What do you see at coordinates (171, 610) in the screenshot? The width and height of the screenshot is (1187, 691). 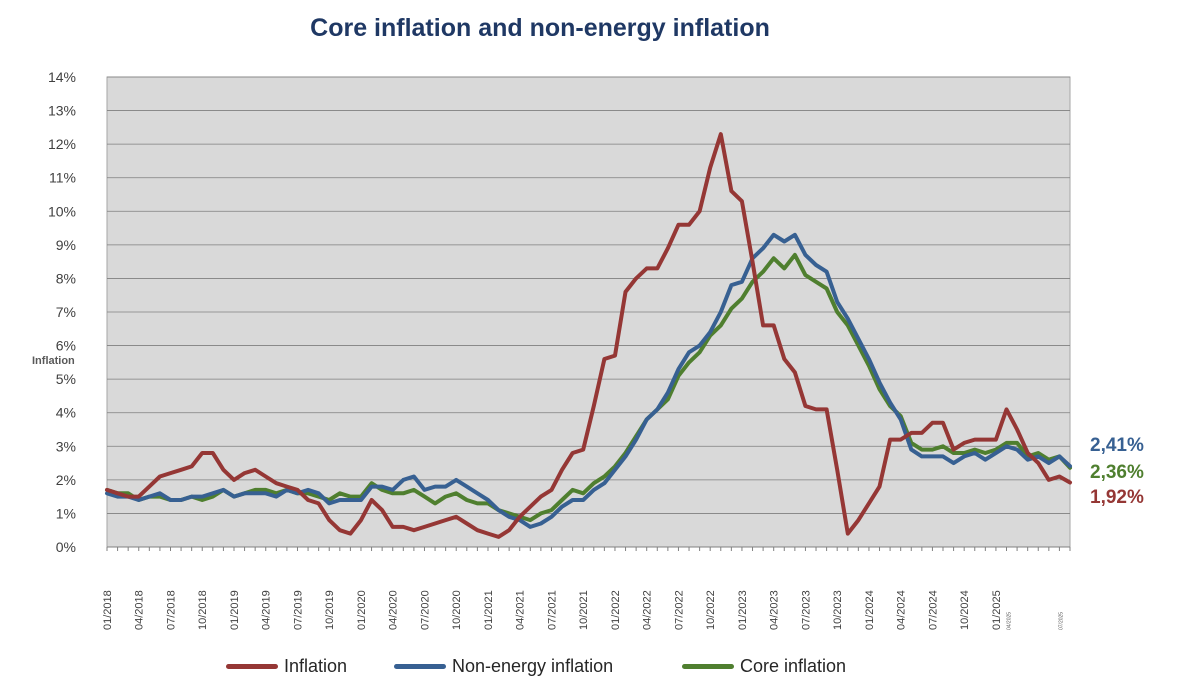 I see `x-tick-label: 07/2018` at bounding box center [171, 610].